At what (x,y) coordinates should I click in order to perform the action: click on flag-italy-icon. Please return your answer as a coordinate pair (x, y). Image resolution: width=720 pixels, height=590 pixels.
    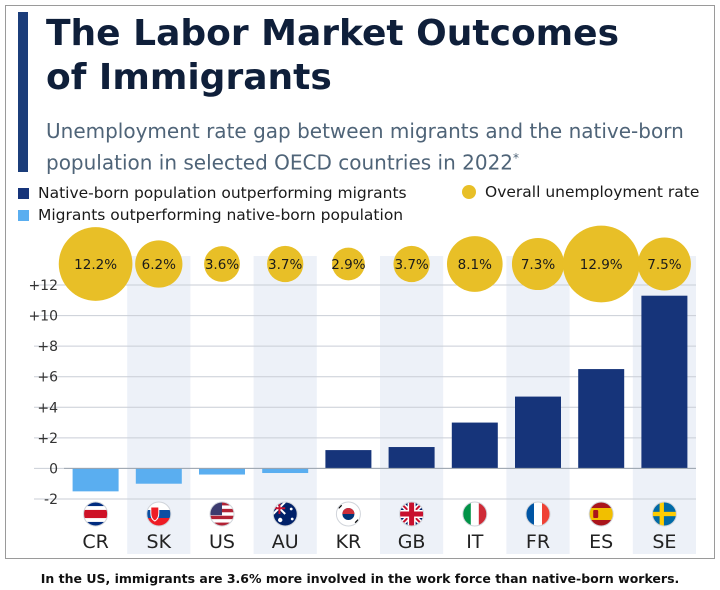
    Looking at the image, I should click on (475, 514).